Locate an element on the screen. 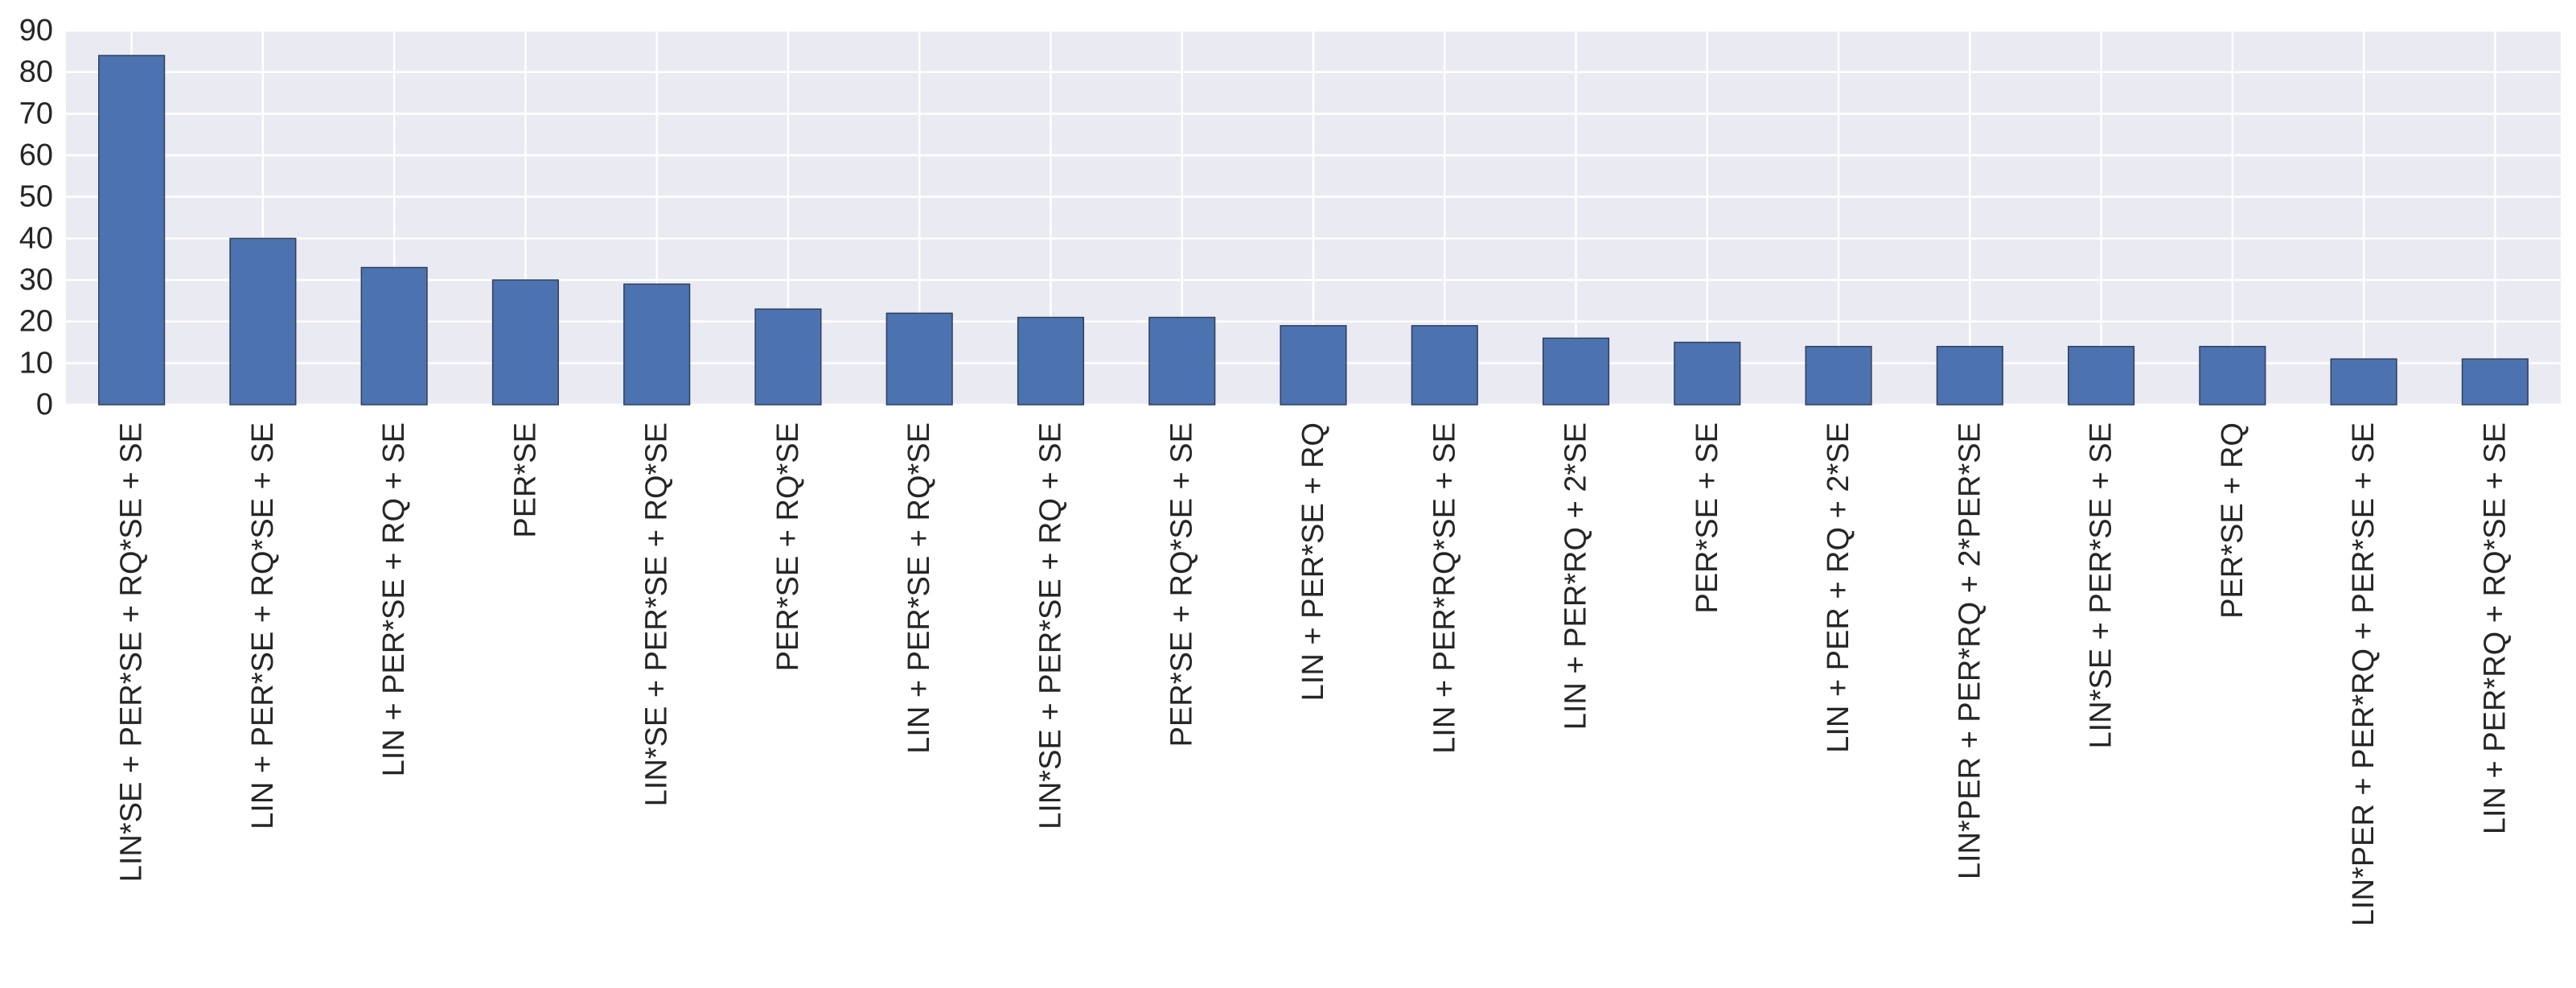 The image size is (2576, 988). x-tick-label: LIN + PER*SE + RQ*SE is located at coordinates (919, 588).